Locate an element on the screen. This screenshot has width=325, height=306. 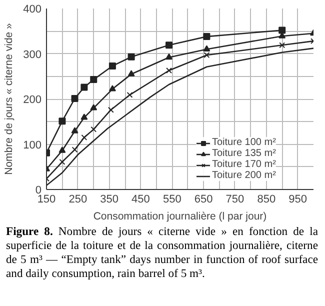
x-tick-label: 250 is located at coordinates (78, 200).